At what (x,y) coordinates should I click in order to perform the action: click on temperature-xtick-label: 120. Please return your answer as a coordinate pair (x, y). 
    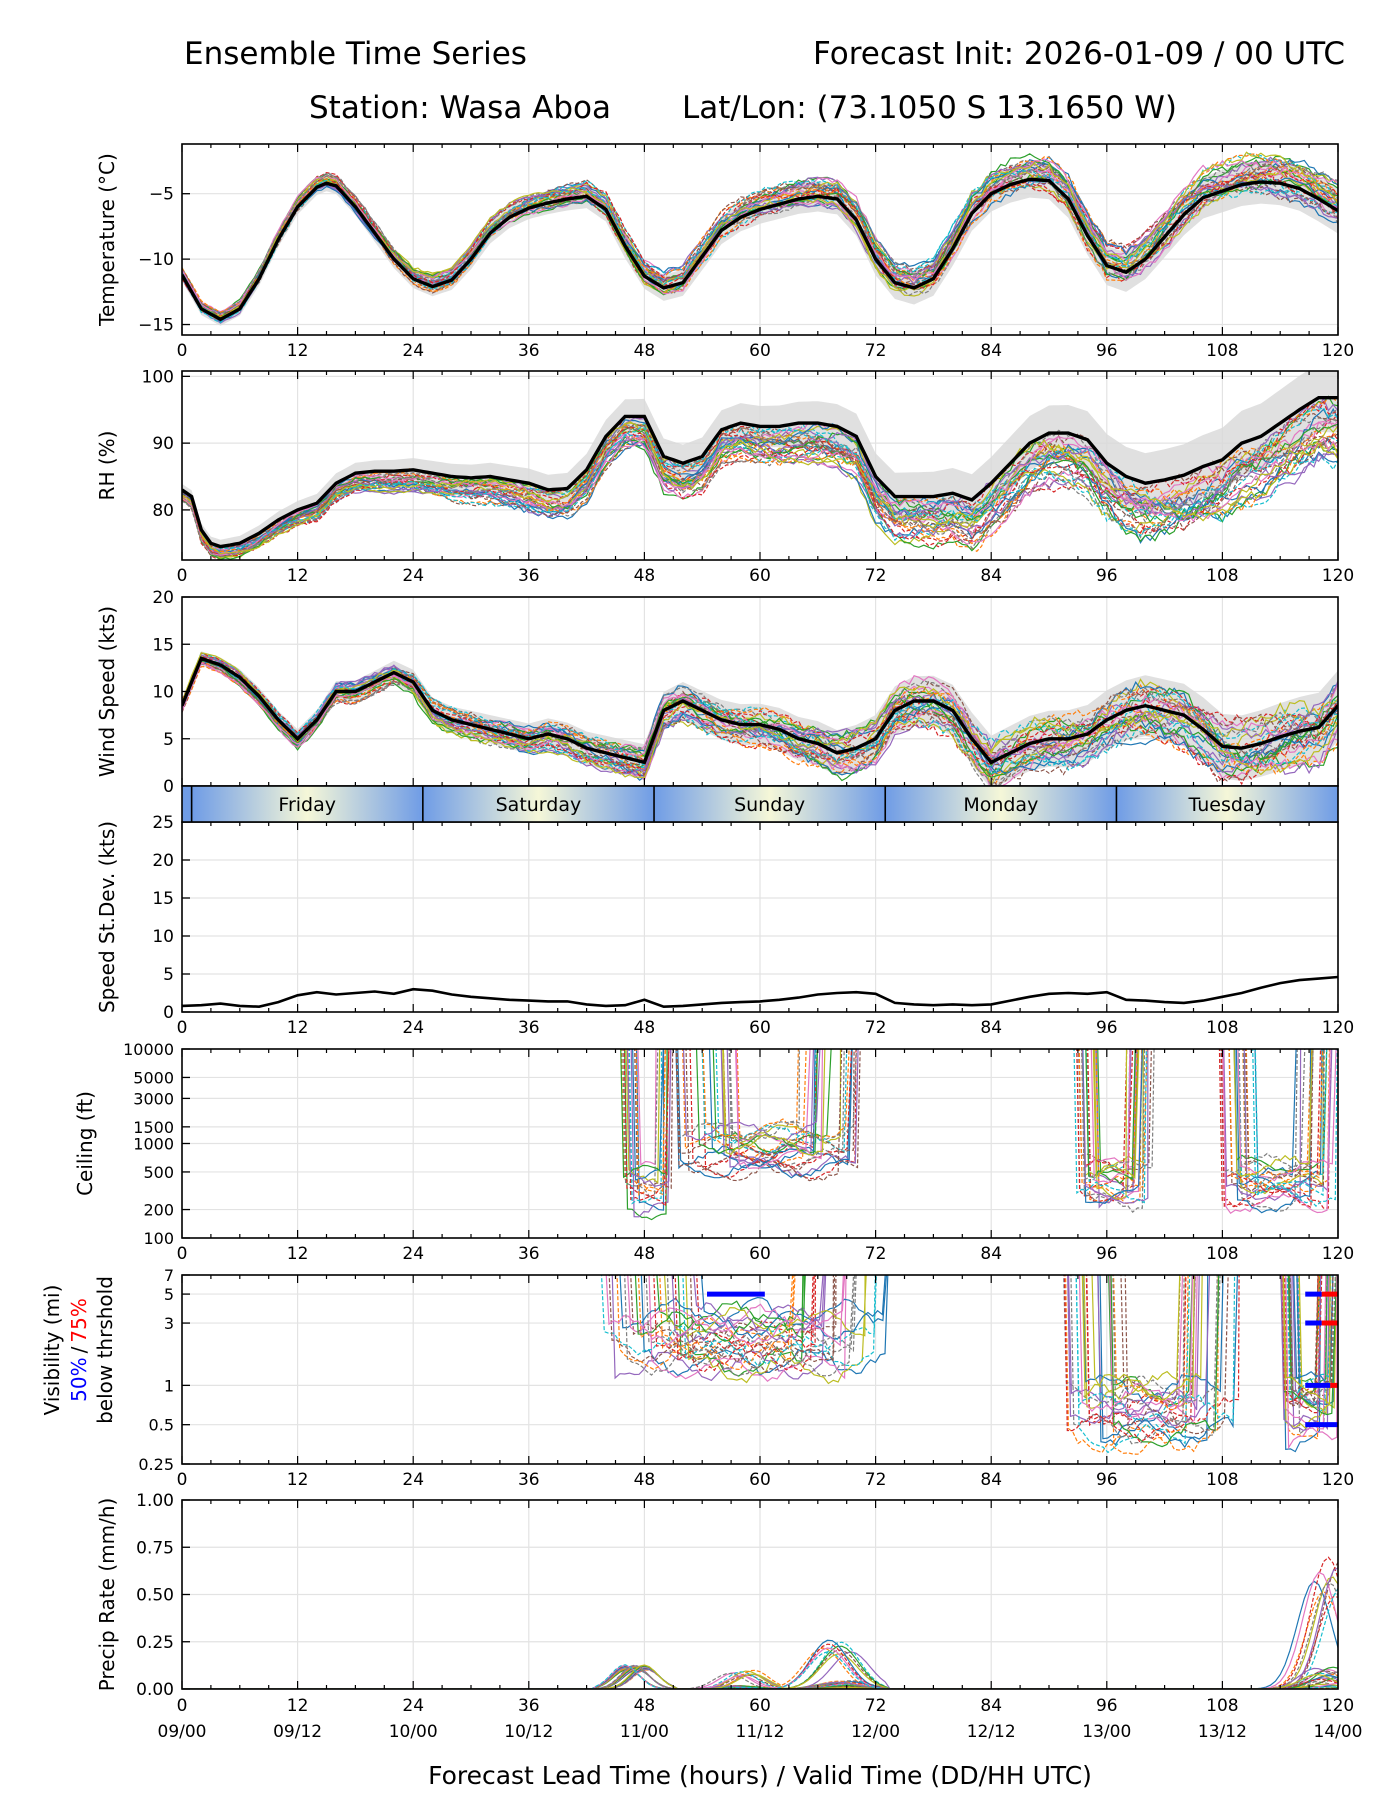
    Looking at the image, I should click on (1338, 351).